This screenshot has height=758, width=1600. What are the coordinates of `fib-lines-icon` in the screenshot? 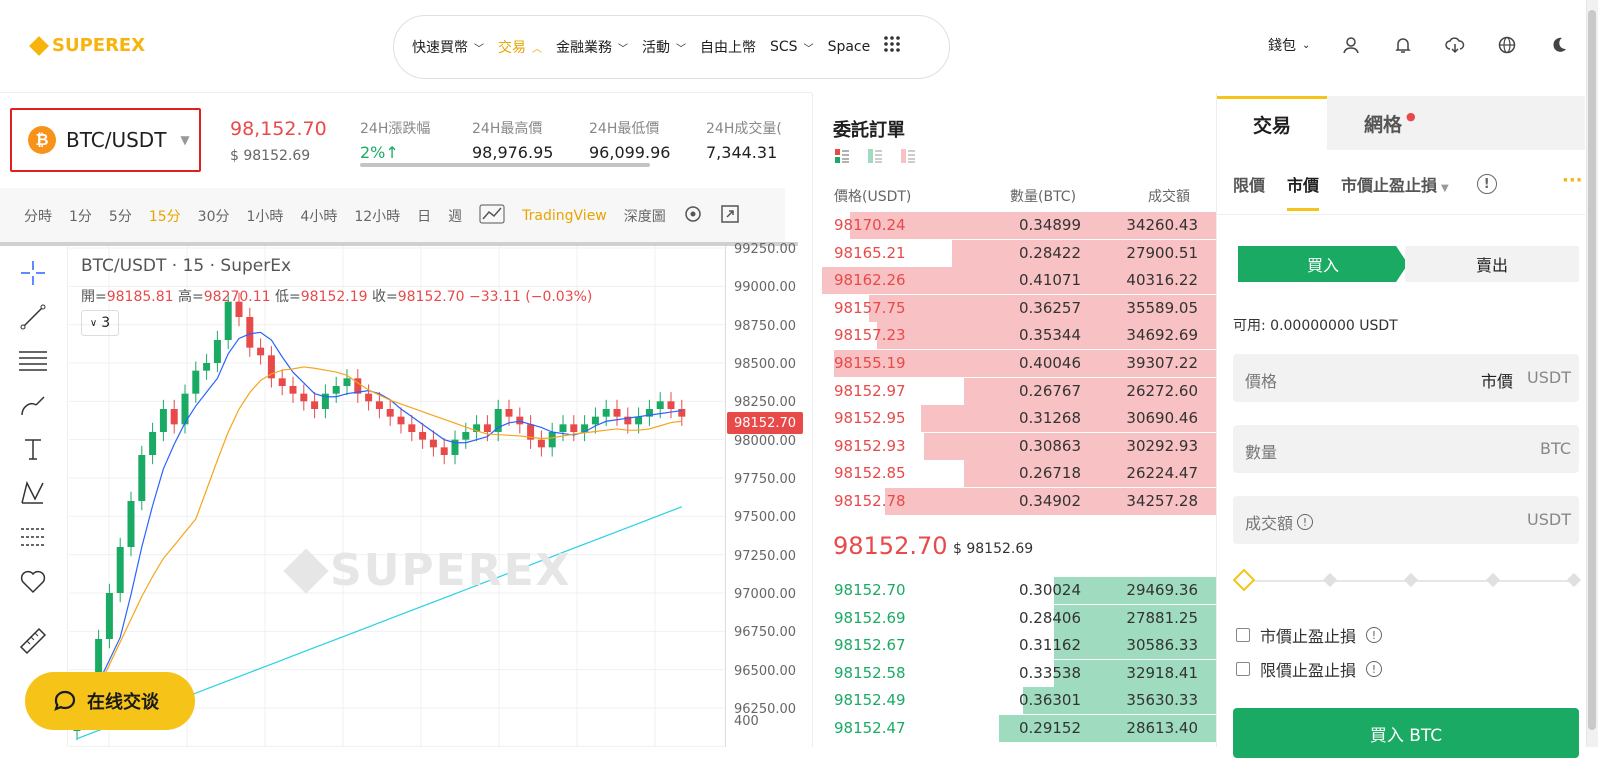 It's located at (33, 361).